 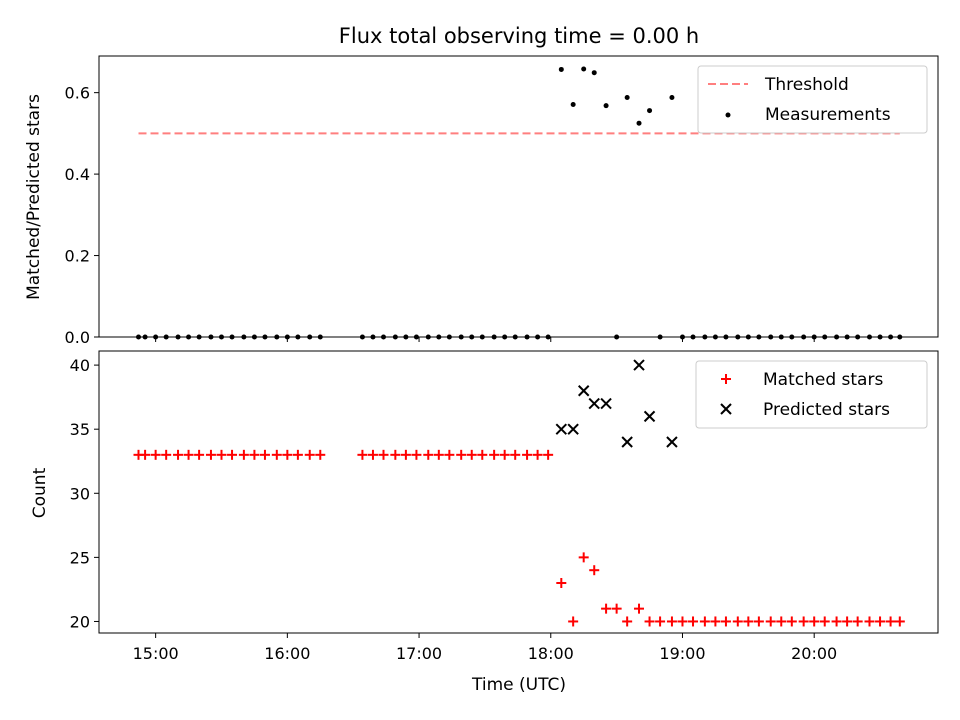 What do you see at coordinates (726, 409) in the screenshot?
I see `legend-predicted-marker` at bounding box center [726, 409].